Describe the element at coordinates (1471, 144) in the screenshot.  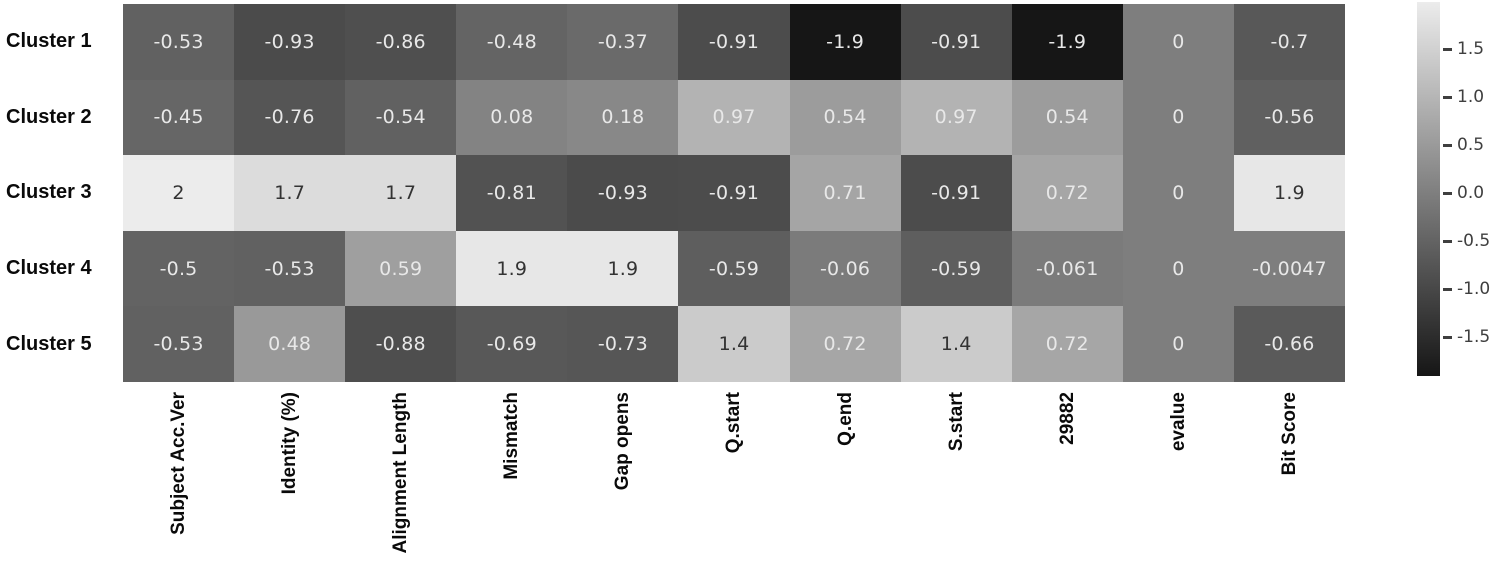
I see `colorbar-tick-label: 0.5` at that location.